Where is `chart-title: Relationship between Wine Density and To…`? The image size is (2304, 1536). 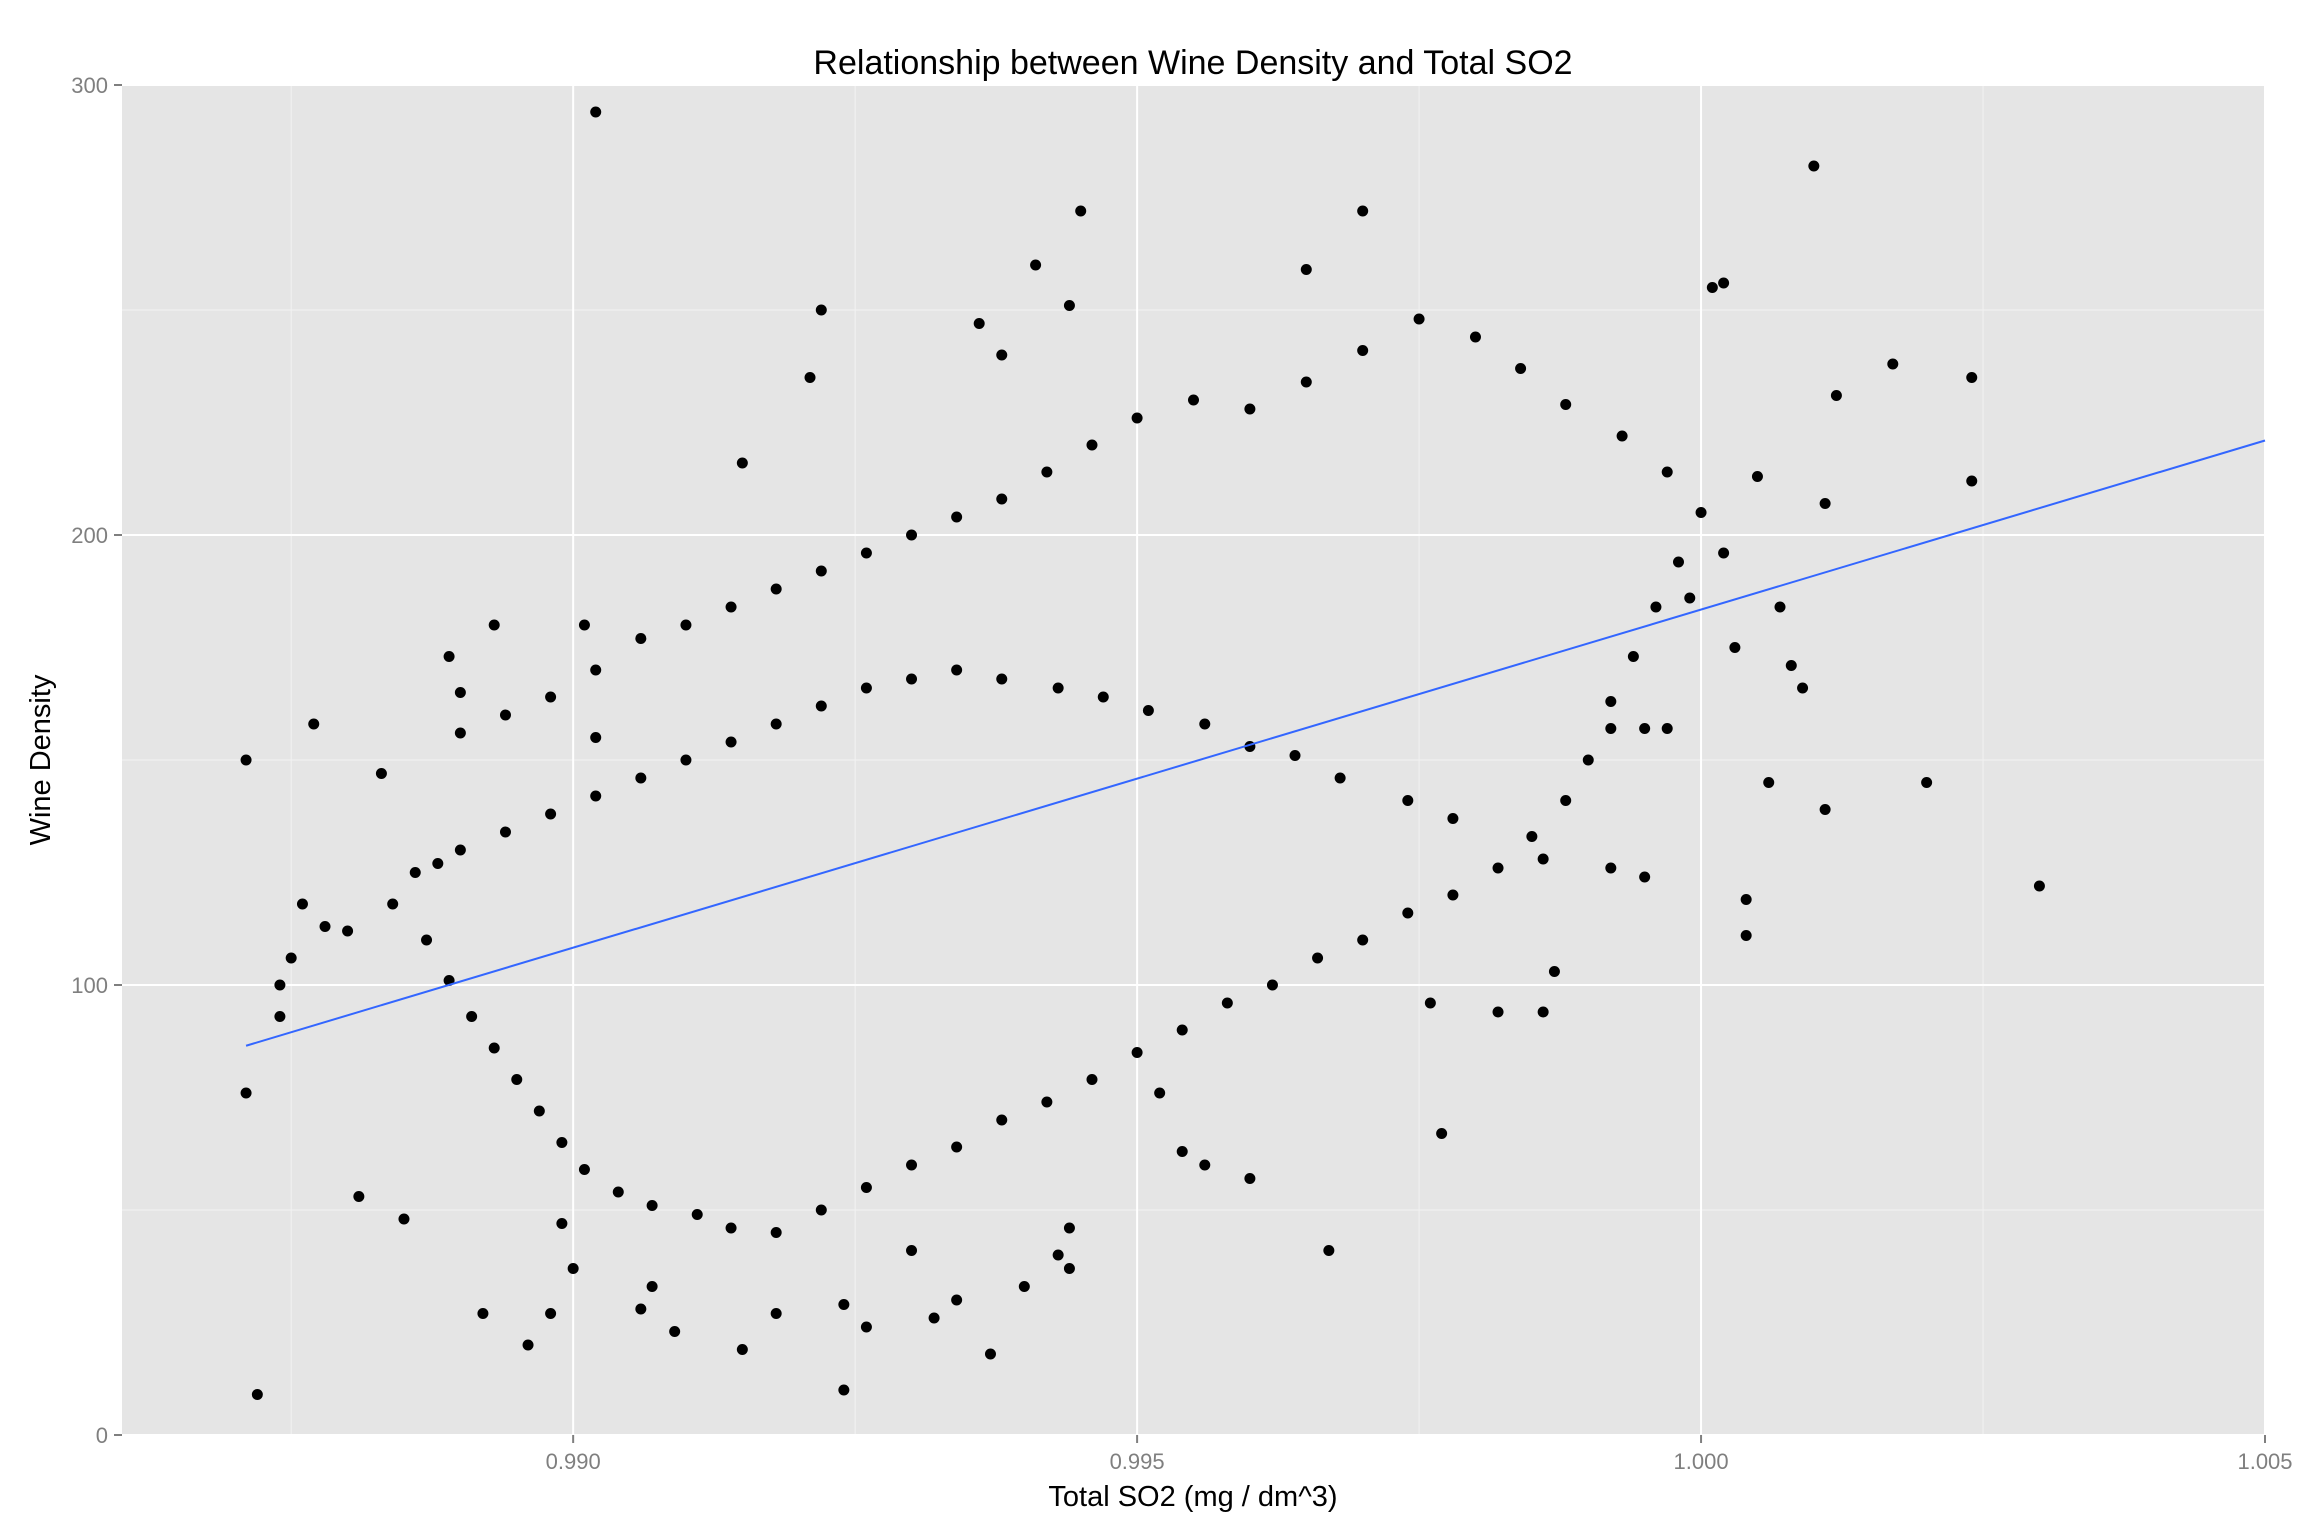 chart-title: Relationship between Wine Density and To… is located at coordinates (1192, 63).